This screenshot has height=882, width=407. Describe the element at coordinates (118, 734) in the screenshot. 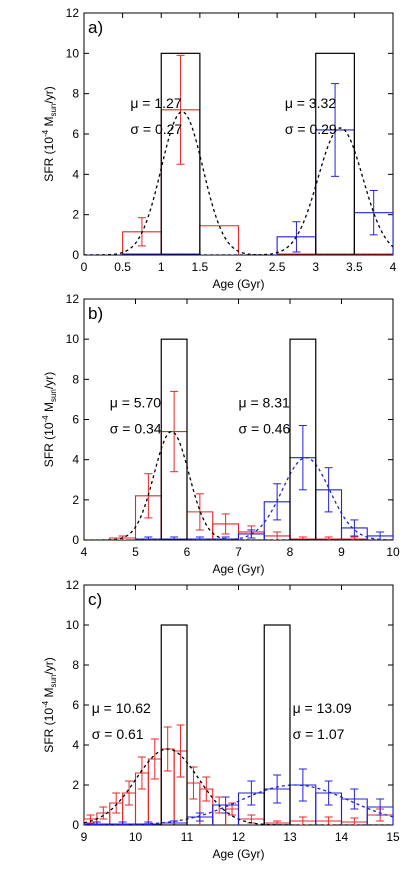

I see `sigma-annotation: σ = 0.61` at that location.